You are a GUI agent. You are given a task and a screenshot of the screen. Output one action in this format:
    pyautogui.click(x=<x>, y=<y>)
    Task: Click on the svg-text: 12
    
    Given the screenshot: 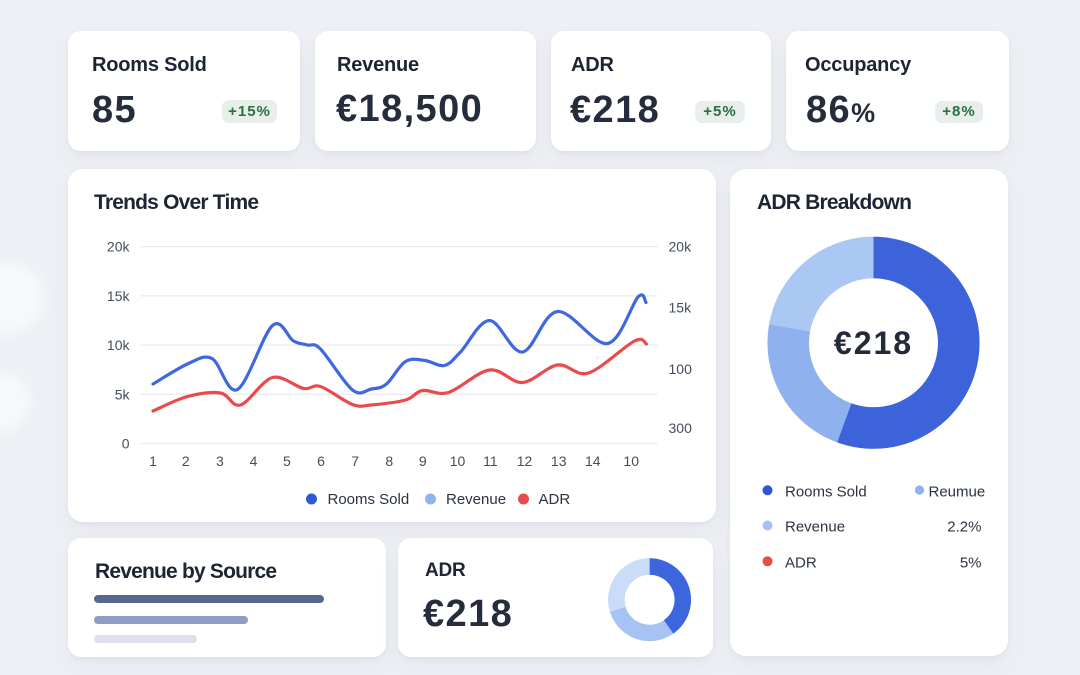 What is the action you would take?
    pyautogui.click(x=525, y=461)
    